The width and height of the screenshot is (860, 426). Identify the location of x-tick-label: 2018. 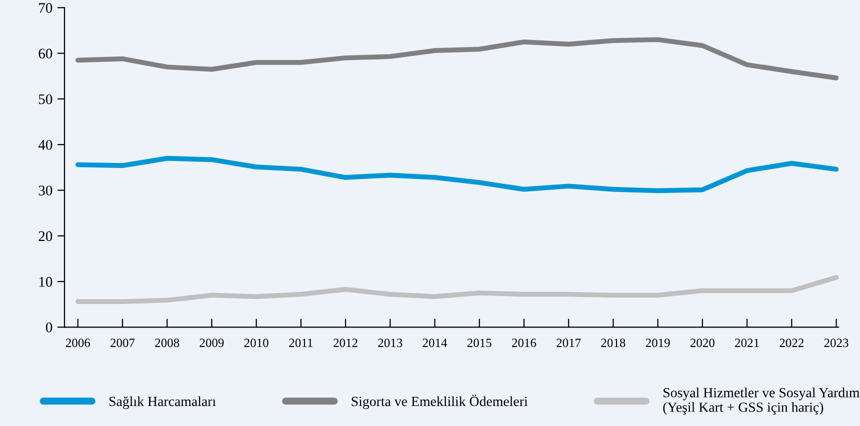
(613, 343).